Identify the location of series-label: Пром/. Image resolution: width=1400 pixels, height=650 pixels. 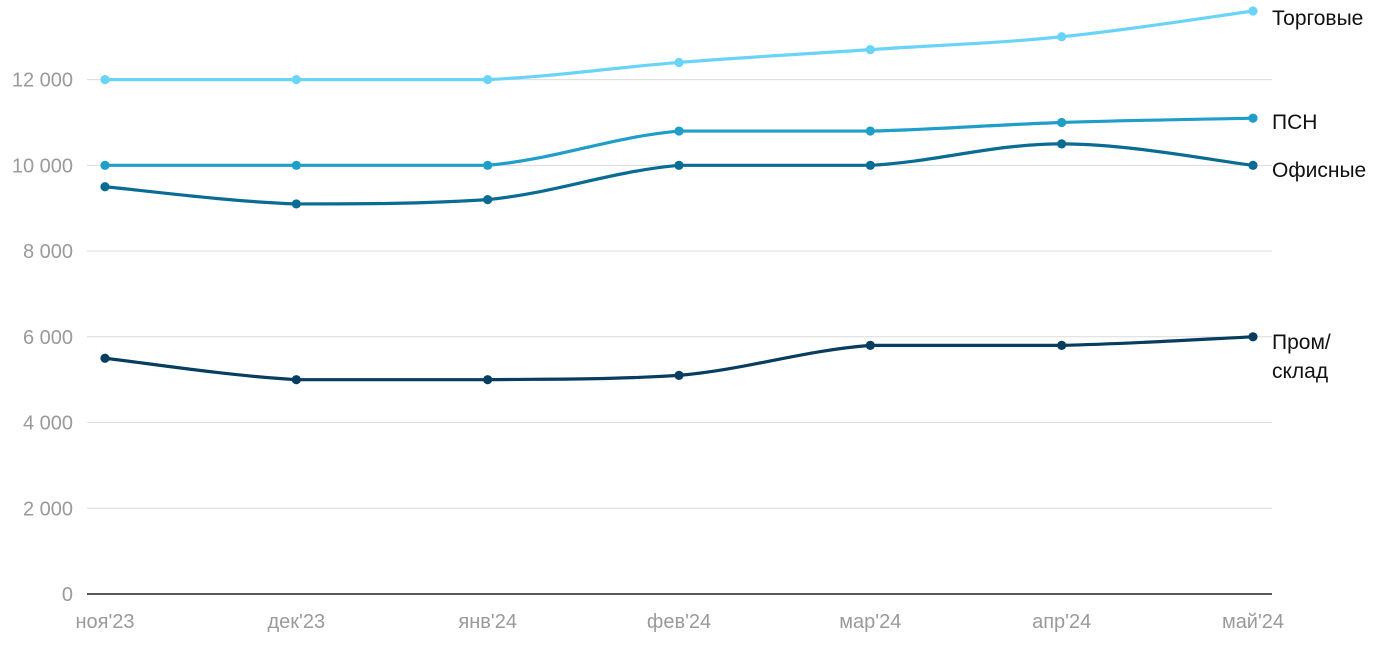
(1301, 342).